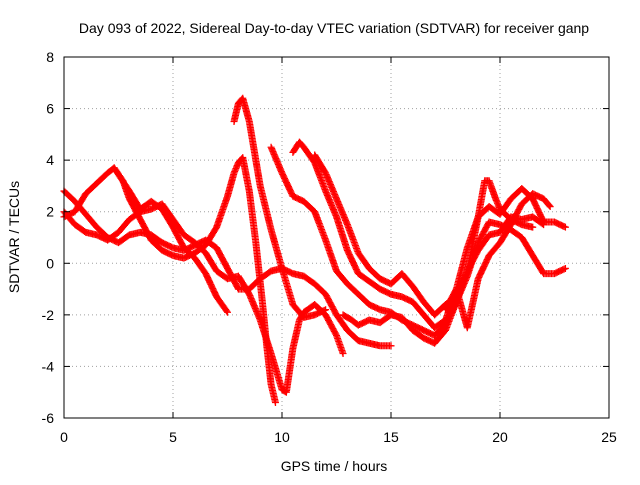  Describe the element at coordinates (500, 437) in the screenshot. I see `x-tick-label: 20` at that location.